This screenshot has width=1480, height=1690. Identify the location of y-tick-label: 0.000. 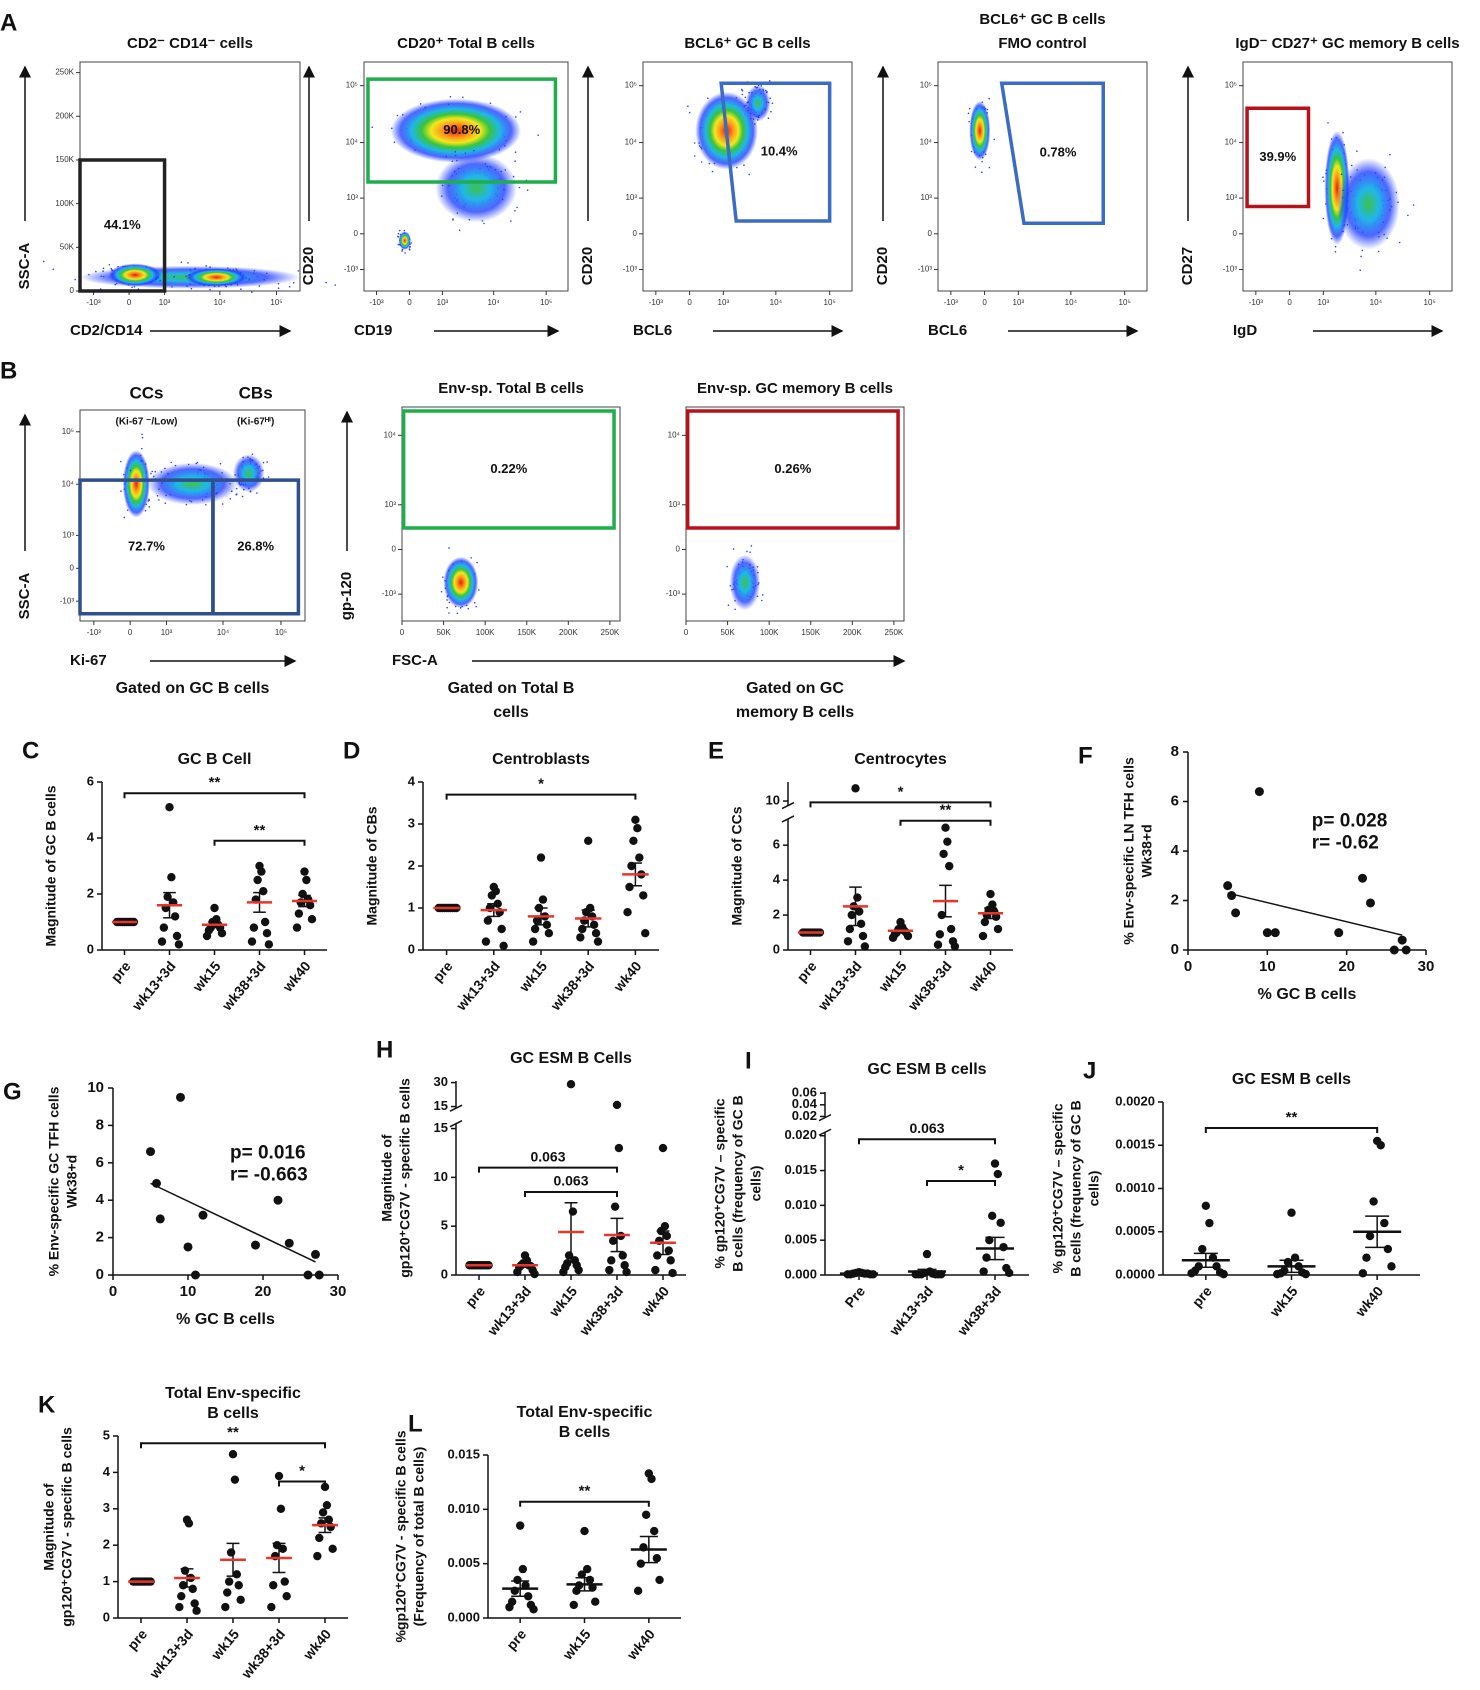
(463, 1616).